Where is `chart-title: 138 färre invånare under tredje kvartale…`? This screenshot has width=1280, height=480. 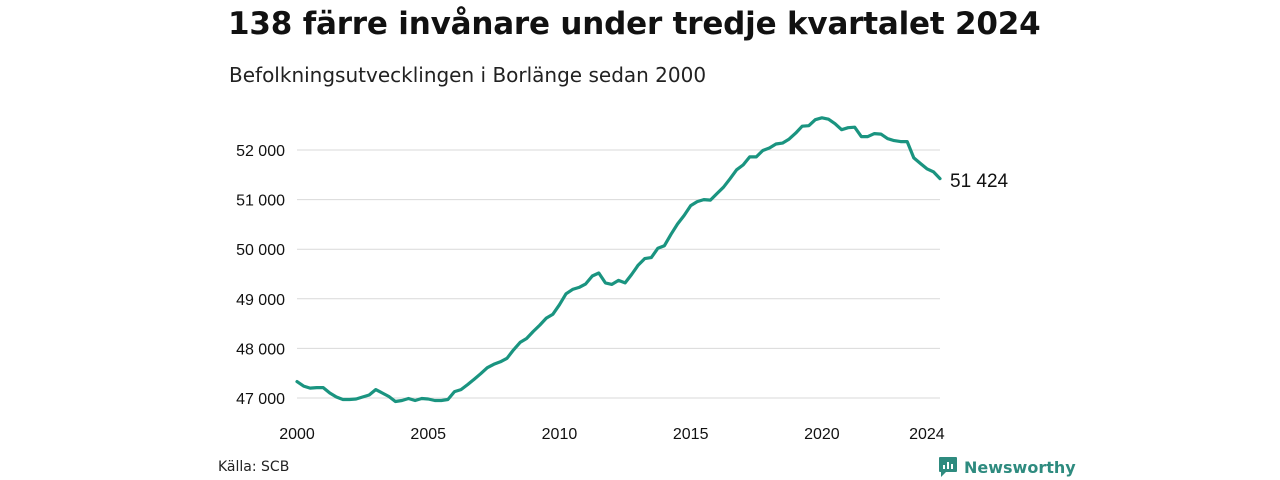 chart-title: 138 färre invånare under tredje kvartale… is located at coordinates (634, 24).